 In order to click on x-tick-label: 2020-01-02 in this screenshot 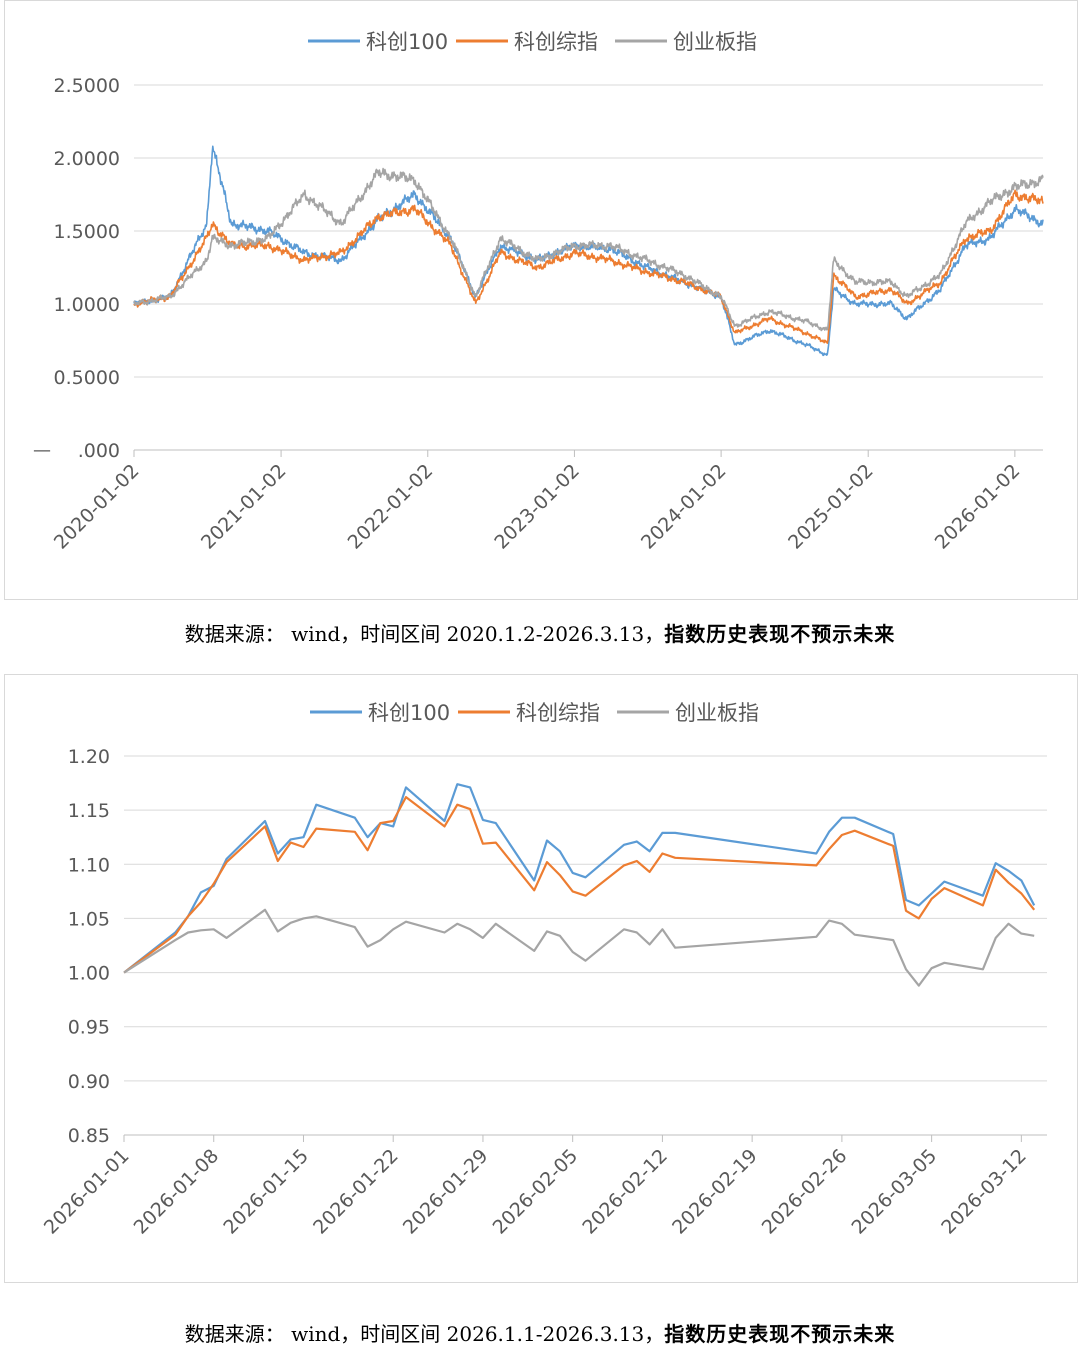, I will do `click(97, 507)`.